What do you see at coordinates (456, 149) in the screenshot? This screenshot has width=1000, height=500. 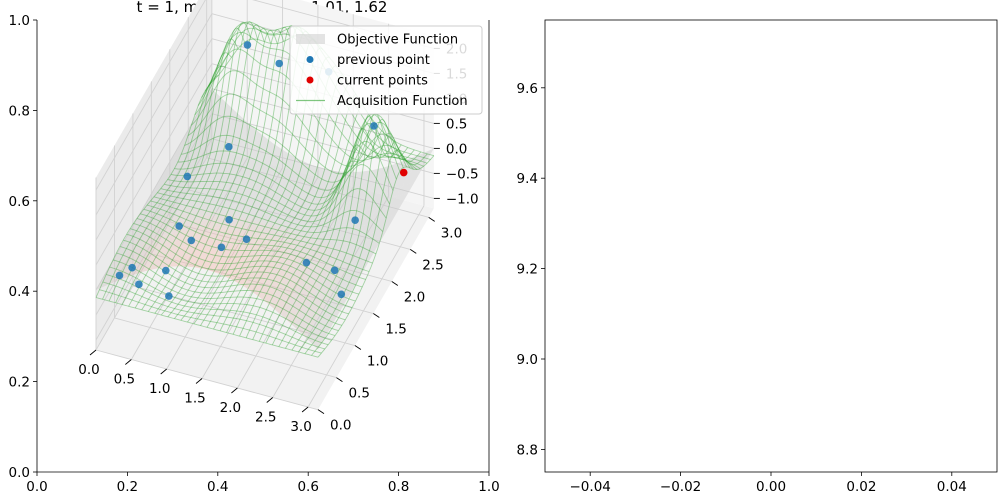 I see `z3d-tick-label: 0.0` at bounding box center [456, 149].